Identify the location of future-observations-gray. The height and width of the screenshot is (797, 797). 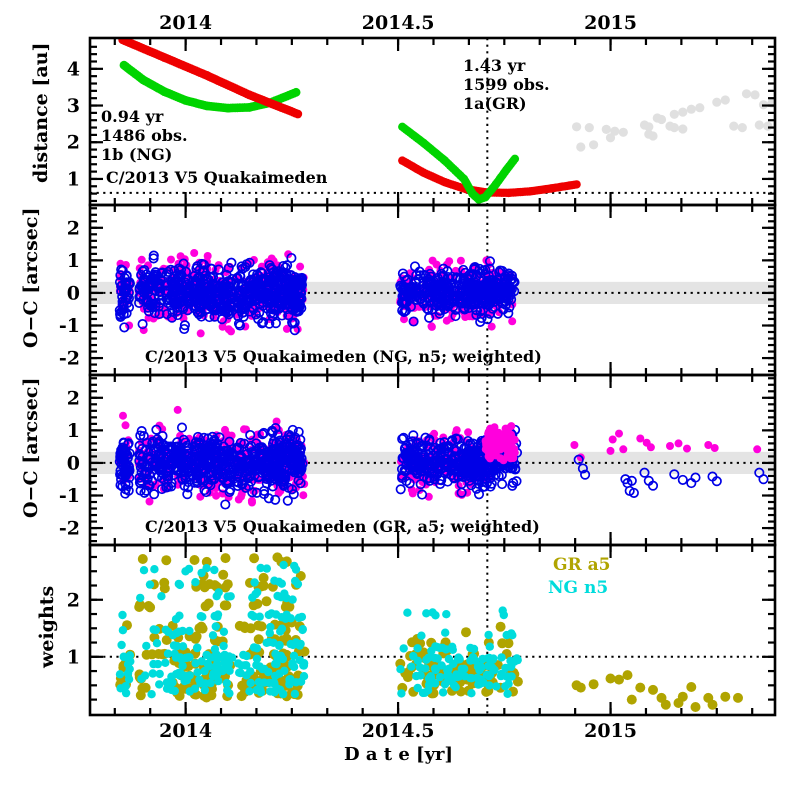
(673, 120).